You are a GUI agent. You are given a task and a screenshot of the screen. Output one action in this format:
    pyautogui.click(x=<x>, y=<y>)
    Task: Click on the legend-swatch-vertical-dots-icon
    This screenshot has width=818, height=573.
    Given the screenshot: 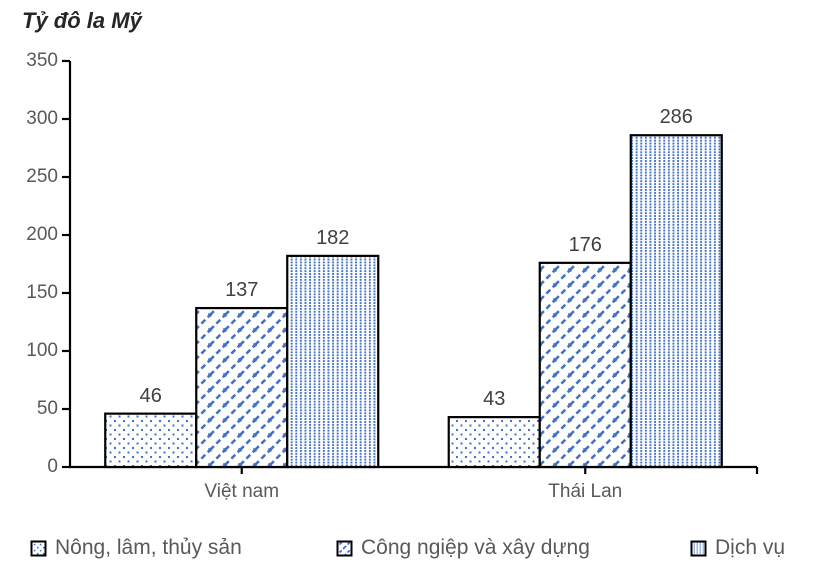 What is the action you would take?
    pyautogui.click(x=698, y=548)
    